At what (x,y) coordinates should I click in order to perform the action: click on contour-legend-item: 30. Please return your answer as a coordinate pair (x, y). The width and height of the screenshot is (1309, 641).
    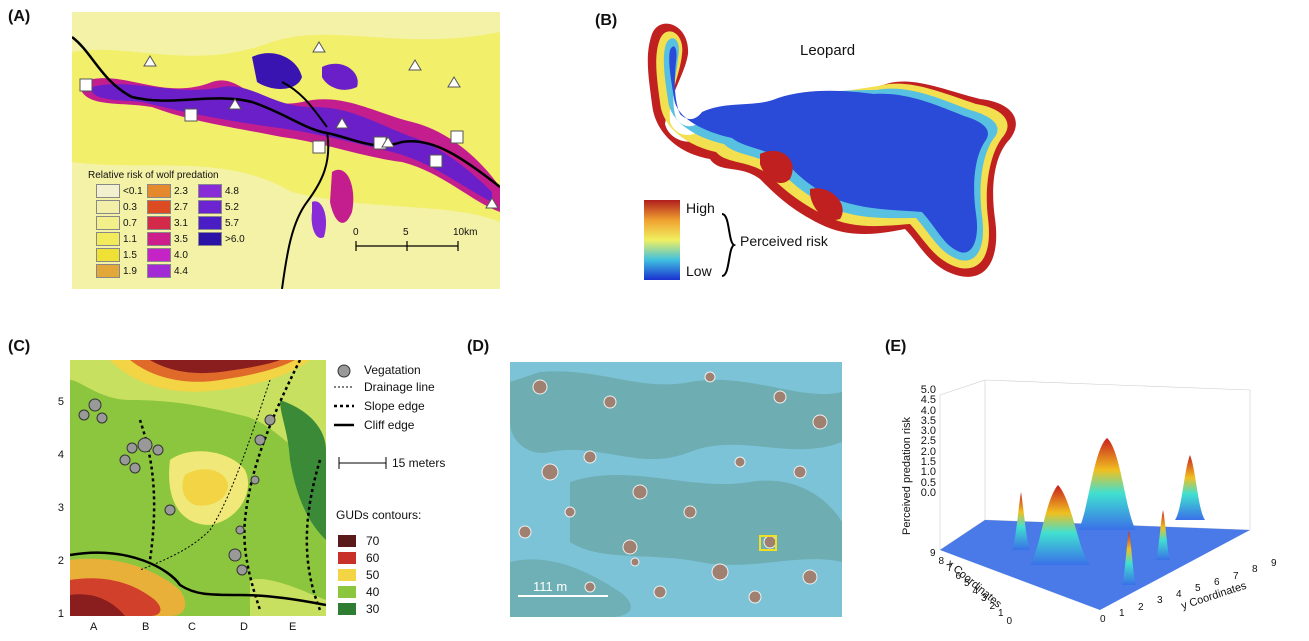
    Looking at the image, I should click on (378, 608).